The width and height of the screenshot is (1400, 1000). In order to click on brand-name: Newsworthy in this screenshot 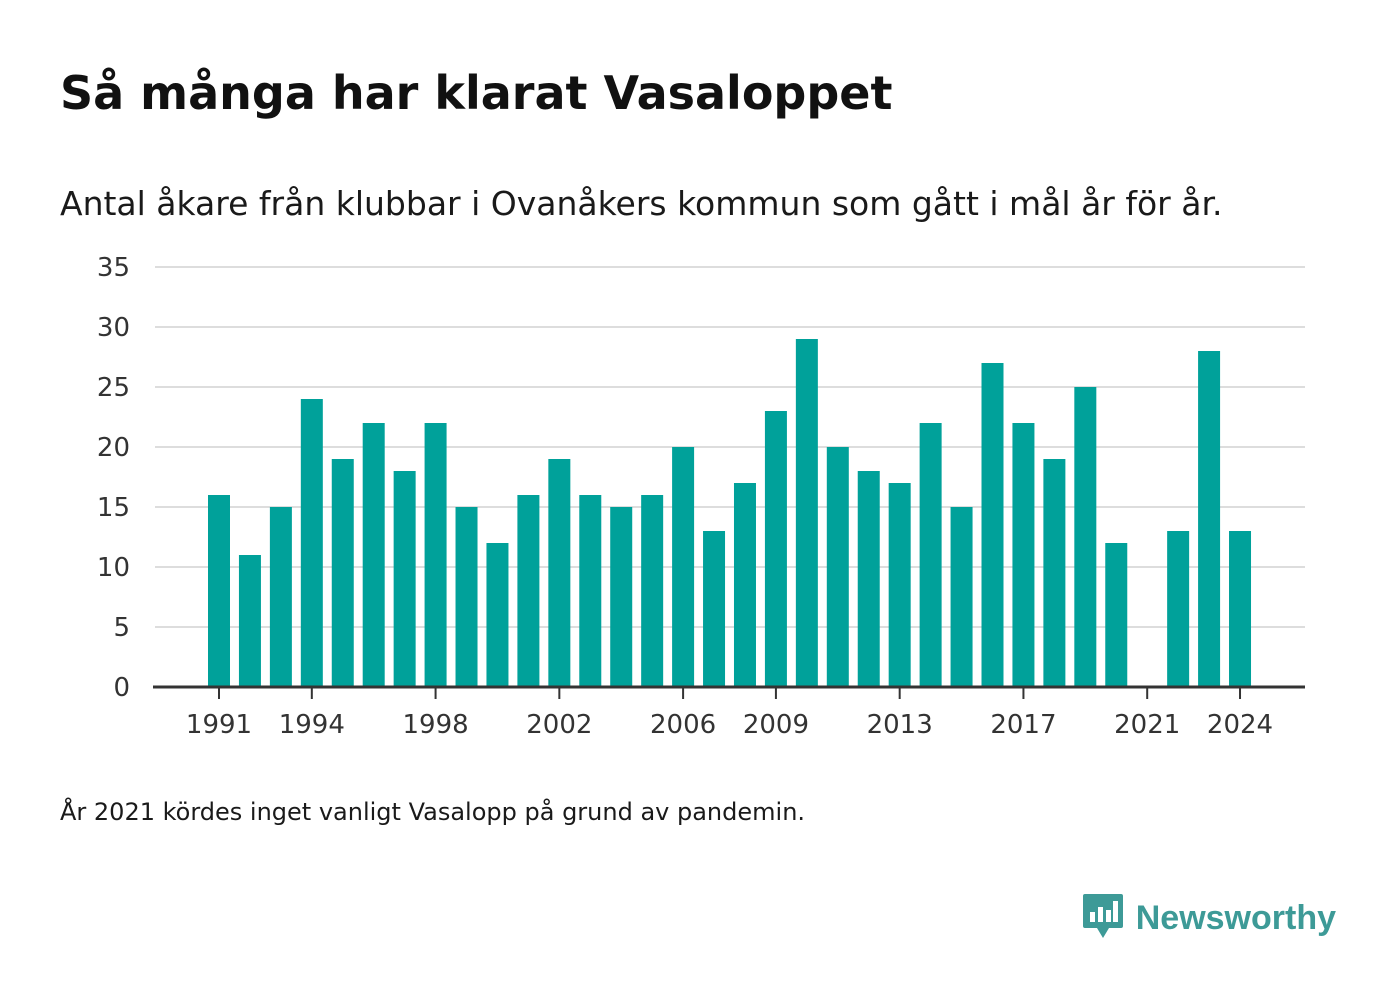, I will do `click(1235, 917)`.